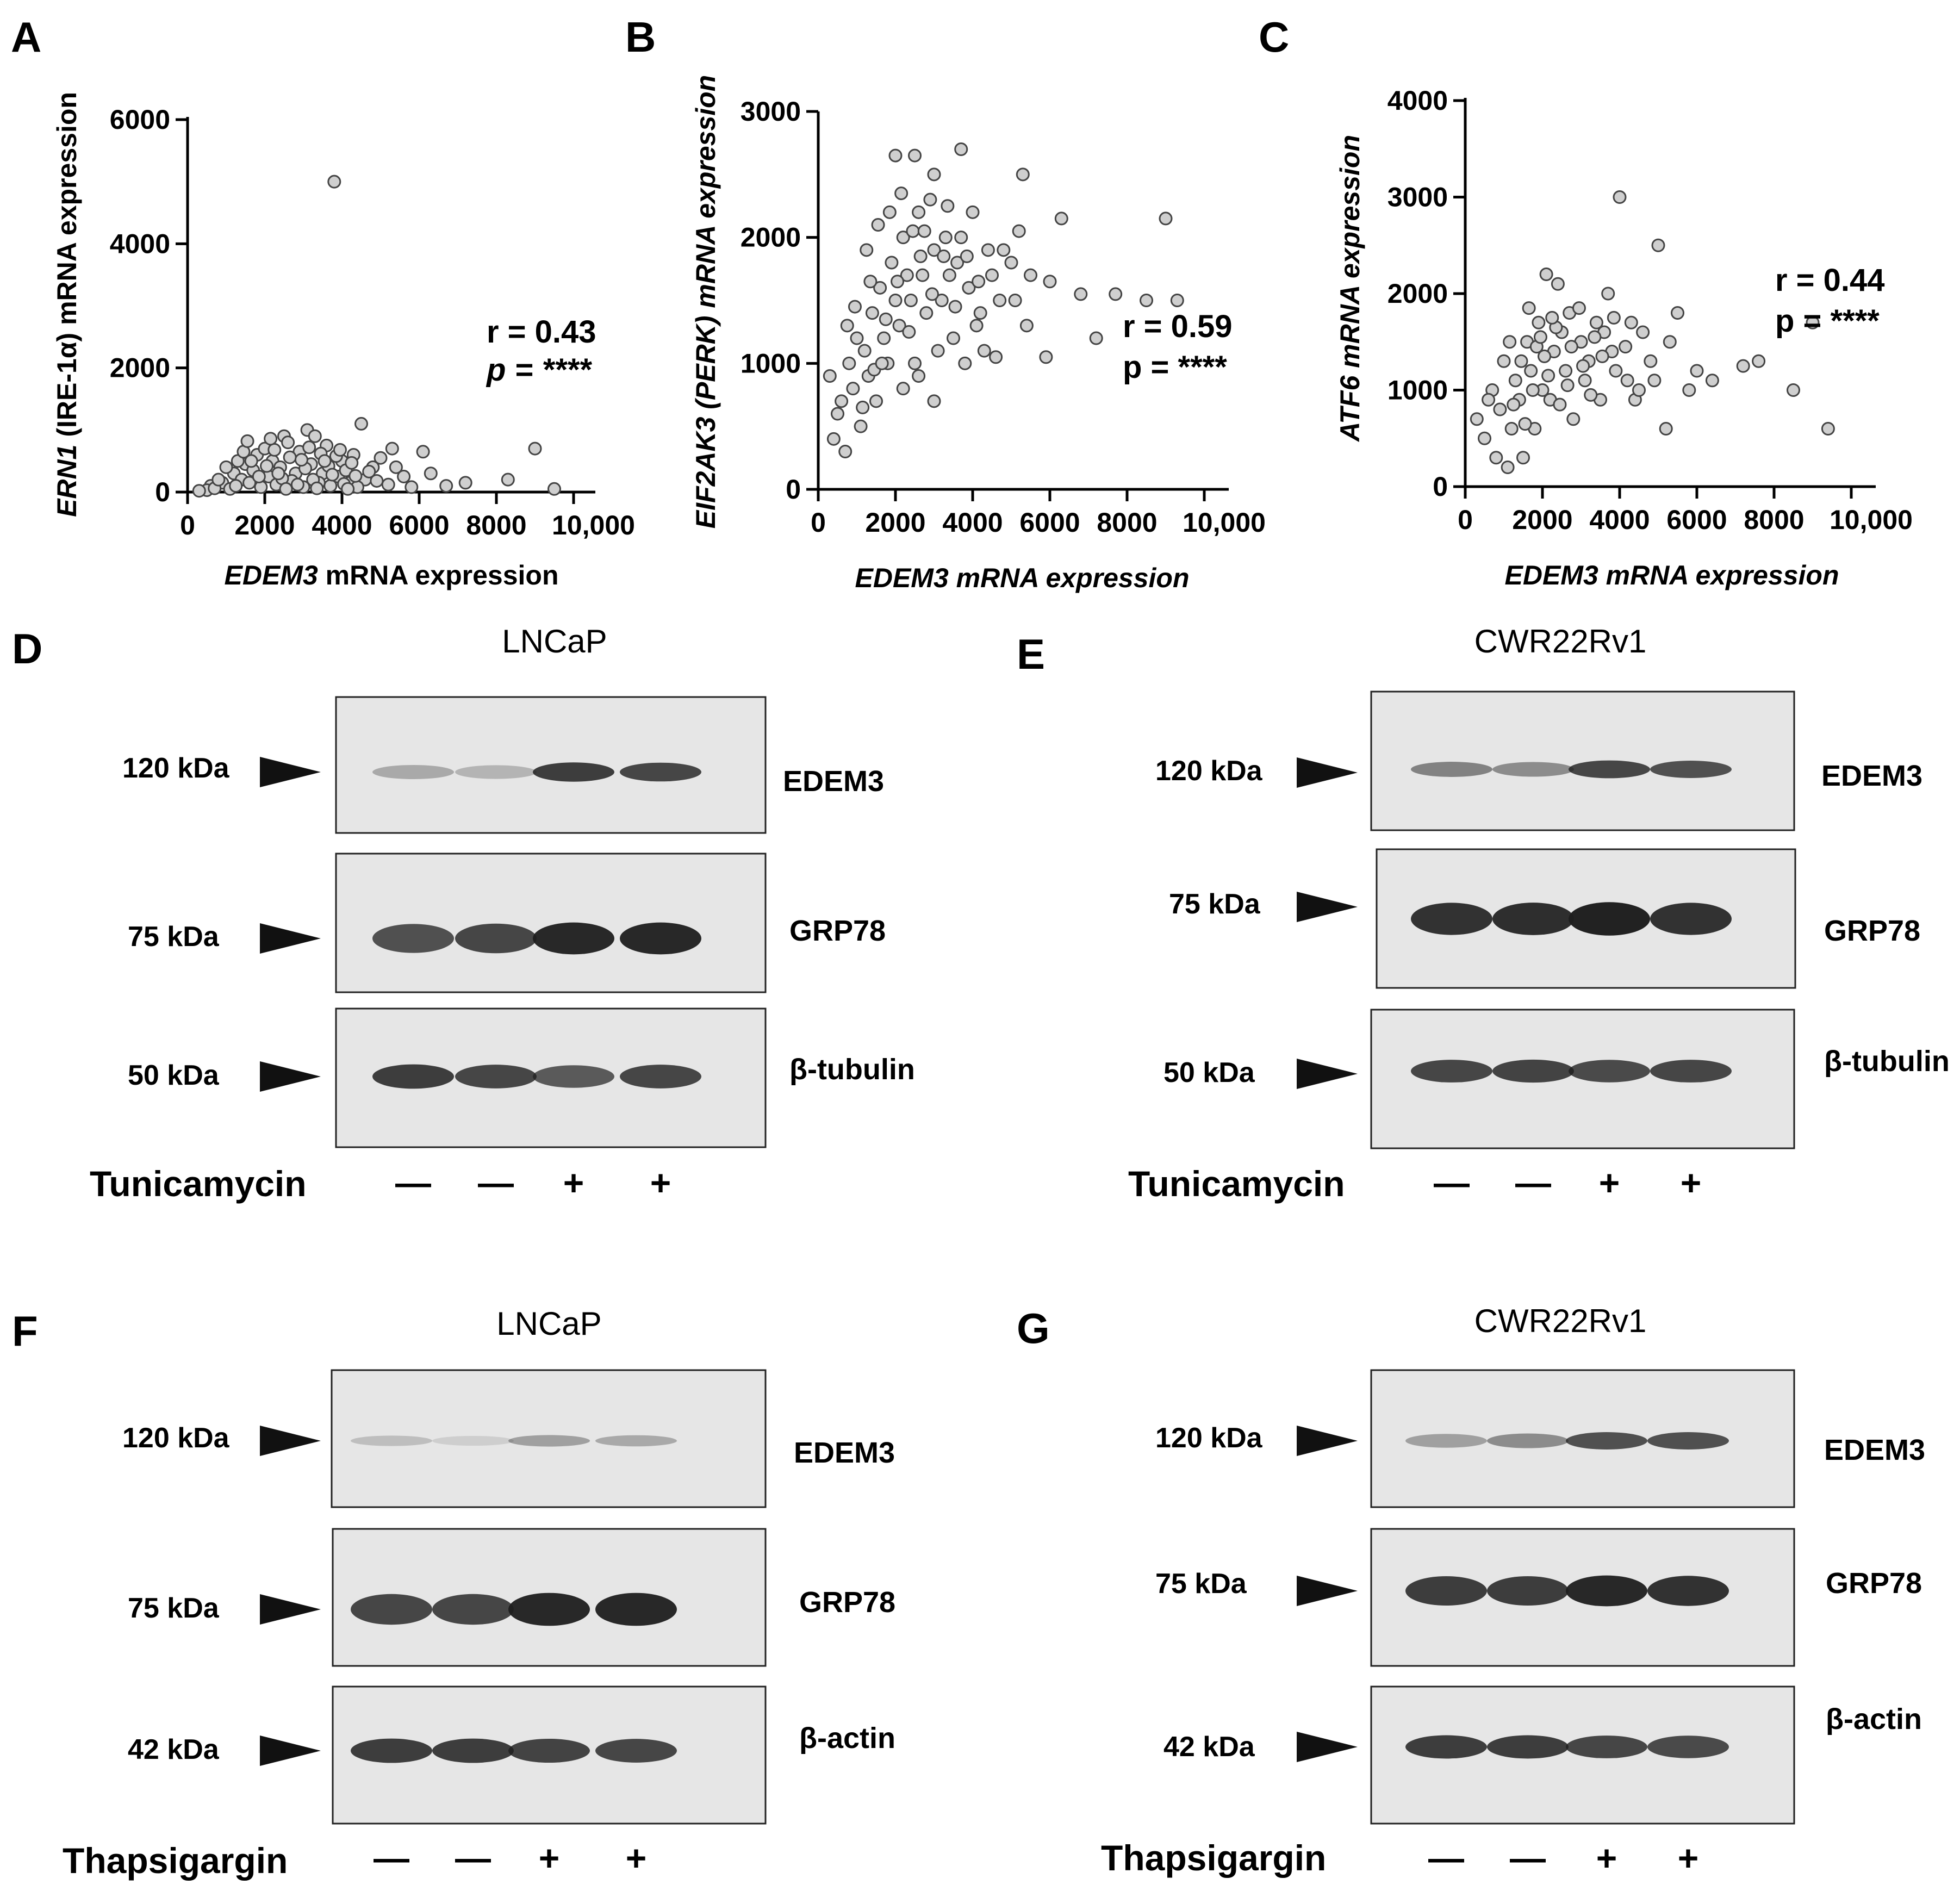 The image size is (1960, 1891). I want to click on y-tick-label: 2000, so click(771, 237).